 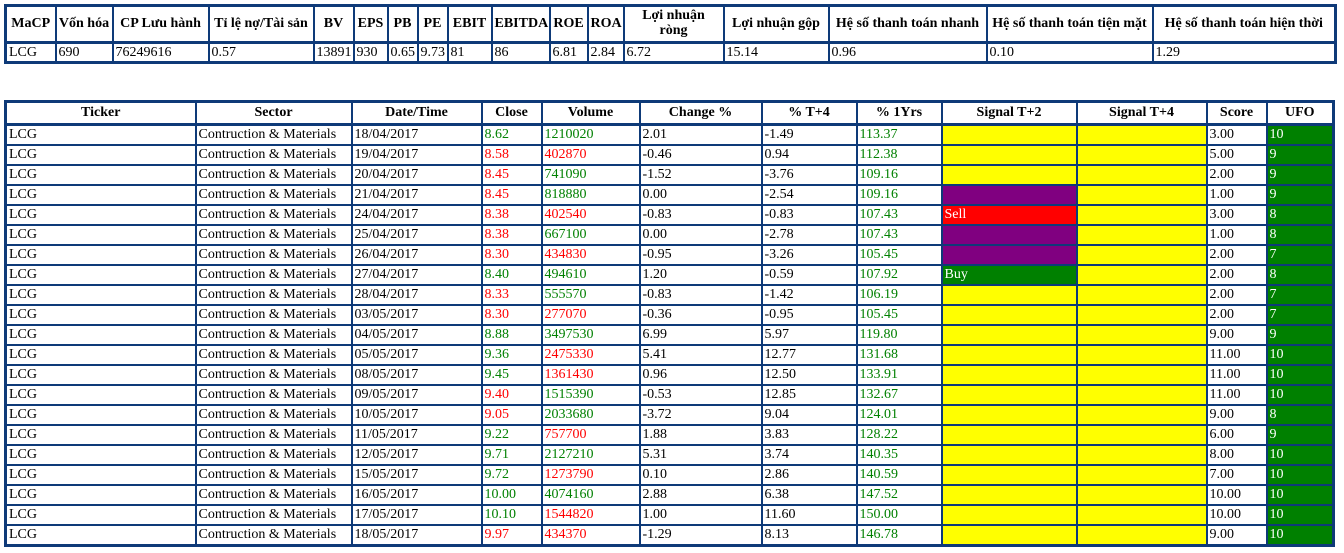 I want to click on column-header-l-i-nhu-n-r-ng: Lợi nhuận ròng, so click(x=673, y=24).